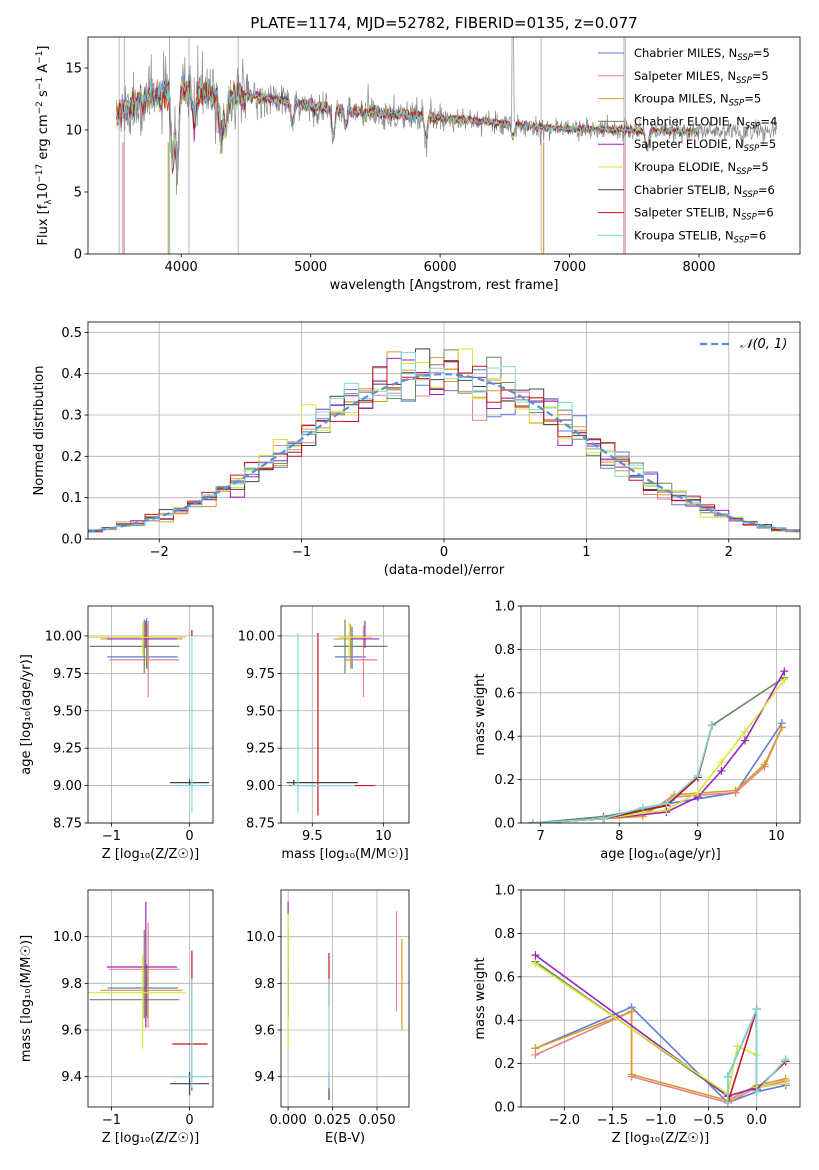 This screenshot has width=819, height=1170. What do you see at coordinates (376, 1120) in the screenshot?
I see `x-tick-label: 0.050` at bounding box center [376, 1120].